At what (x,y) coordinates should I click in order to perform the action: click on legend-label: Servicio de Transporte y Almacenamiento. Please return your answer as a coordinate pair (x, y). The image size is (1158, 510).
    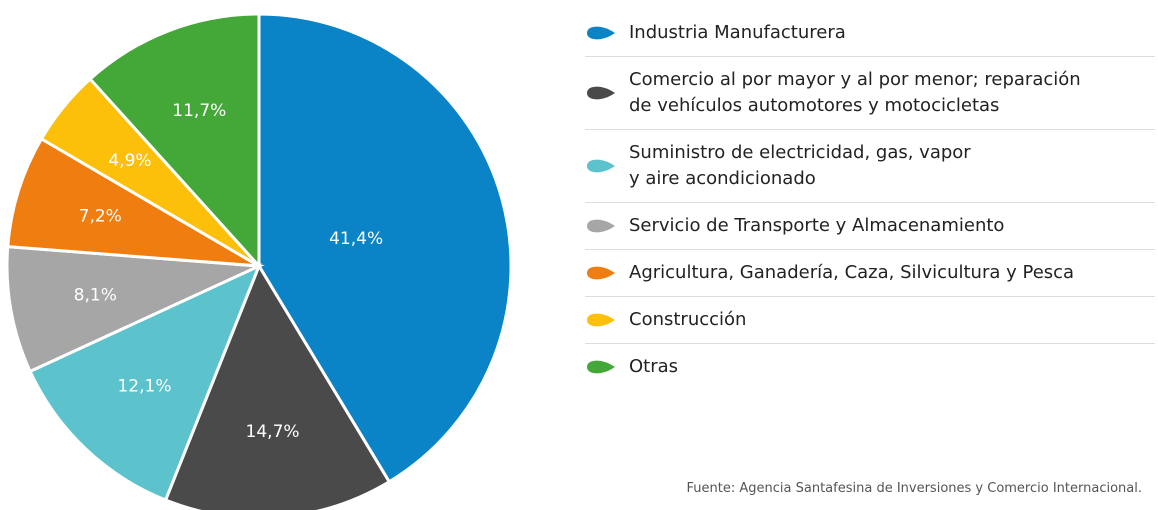
    Looking at the image, I should click on (817, 225).